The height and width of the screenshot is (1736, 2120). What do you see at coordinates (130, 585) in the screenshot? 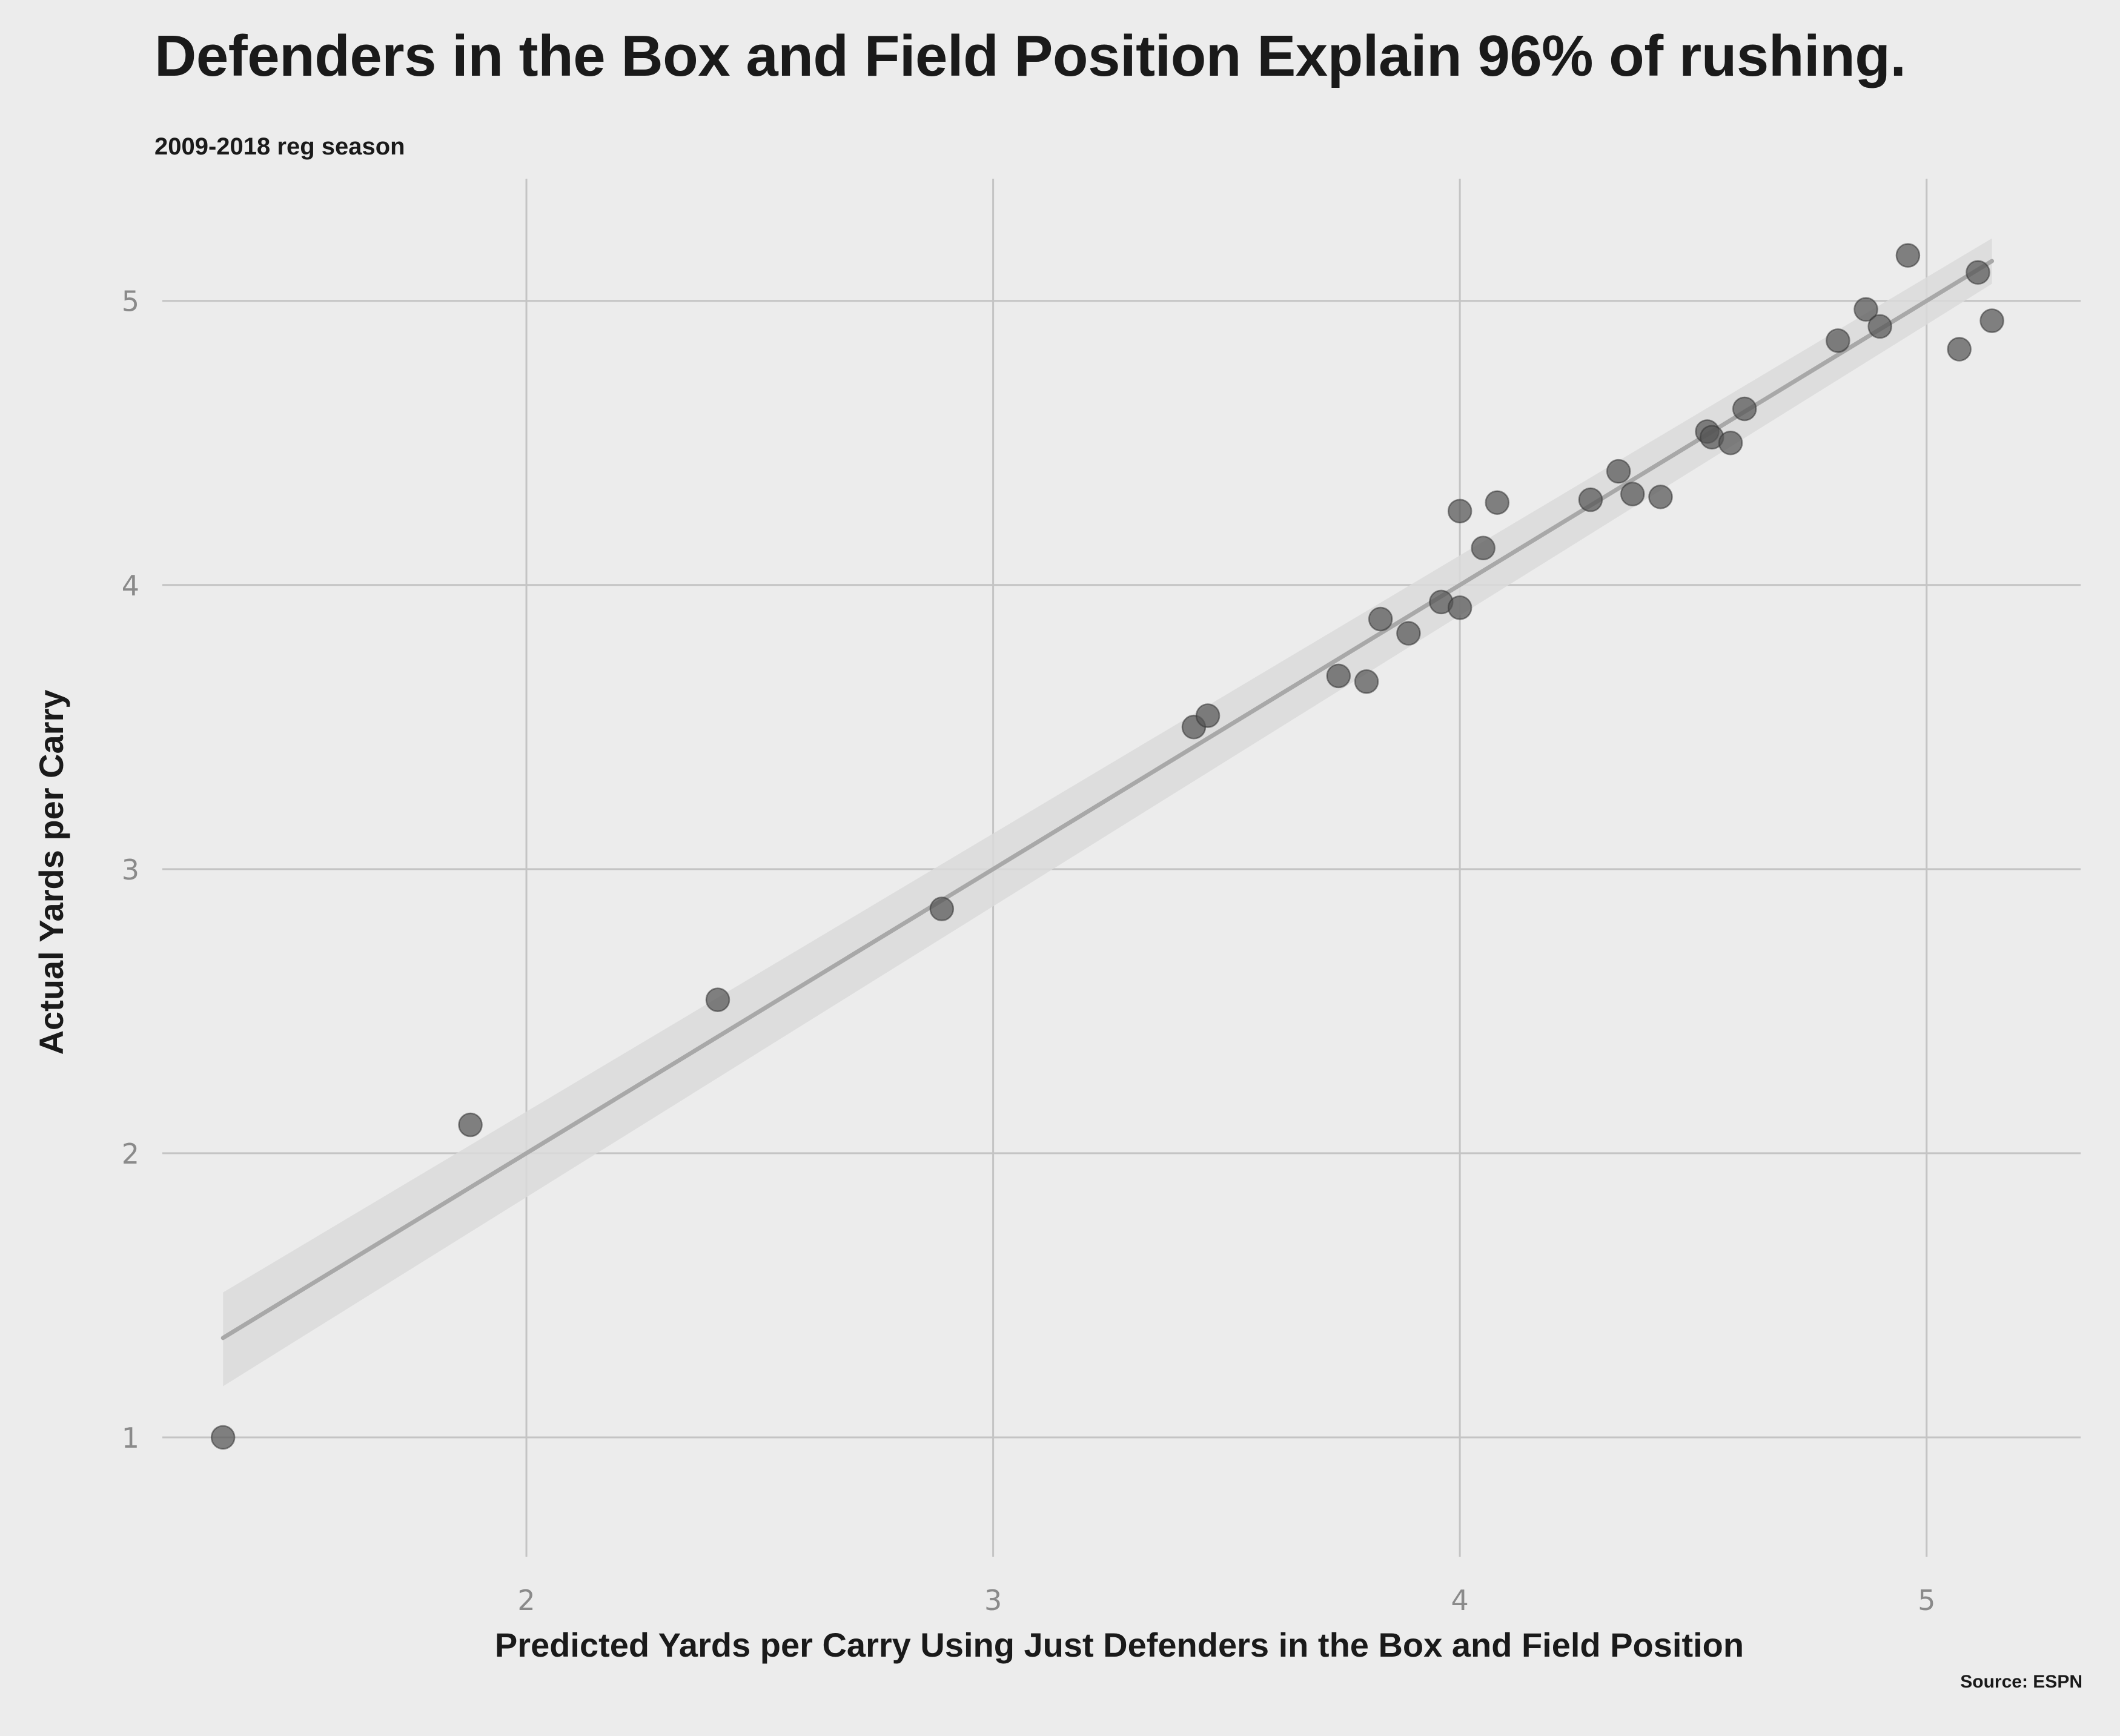
I see `y-tick-label: 4` at bounding box center [130, 585].